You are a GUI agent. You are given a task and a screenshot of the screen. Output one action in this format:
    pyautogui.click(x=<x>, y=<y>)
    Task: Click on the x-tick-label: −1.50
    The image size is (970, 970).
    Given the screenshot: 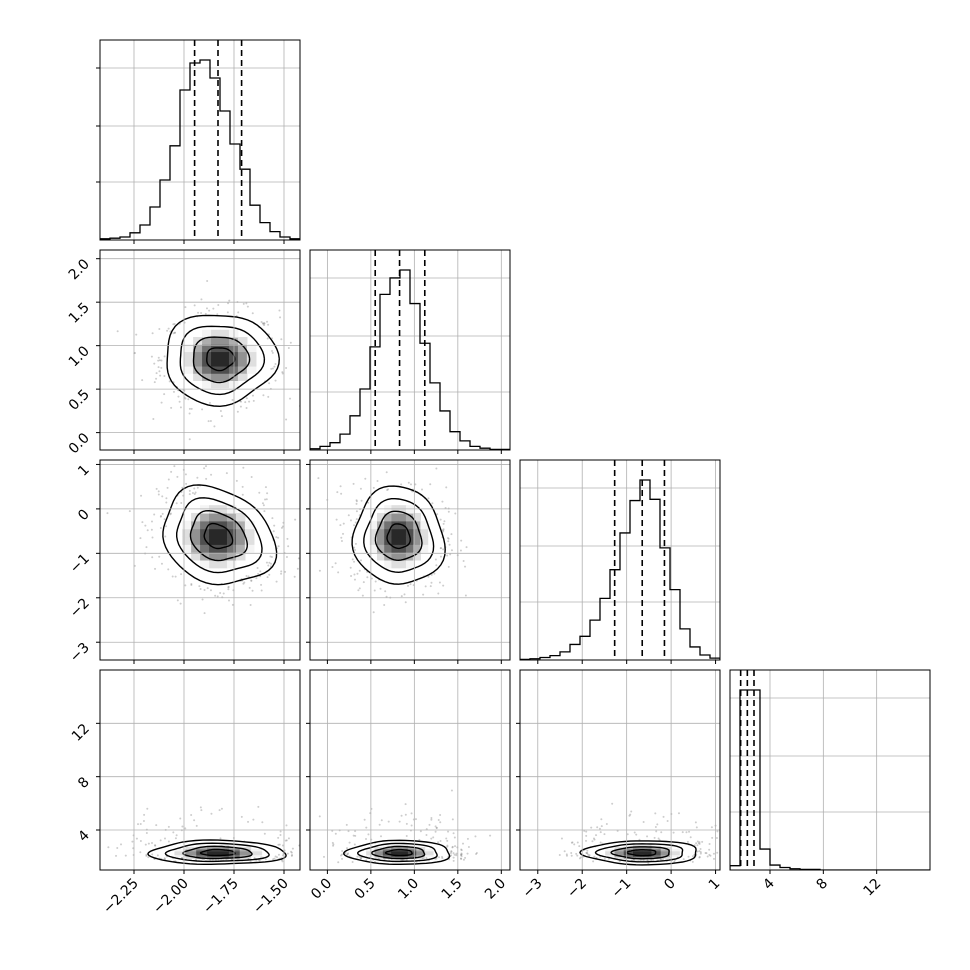 What is the action you would take?
    pyautogui.click(x=271, y=897)
    